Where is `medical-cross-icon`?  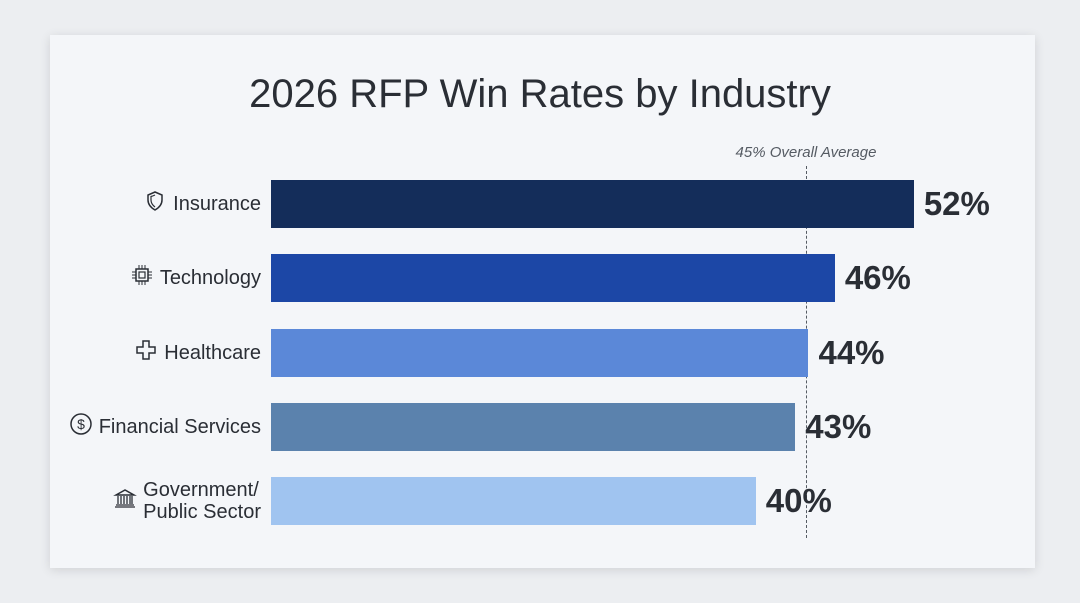 medical-cross-icon is located at coordinates (146, 353).